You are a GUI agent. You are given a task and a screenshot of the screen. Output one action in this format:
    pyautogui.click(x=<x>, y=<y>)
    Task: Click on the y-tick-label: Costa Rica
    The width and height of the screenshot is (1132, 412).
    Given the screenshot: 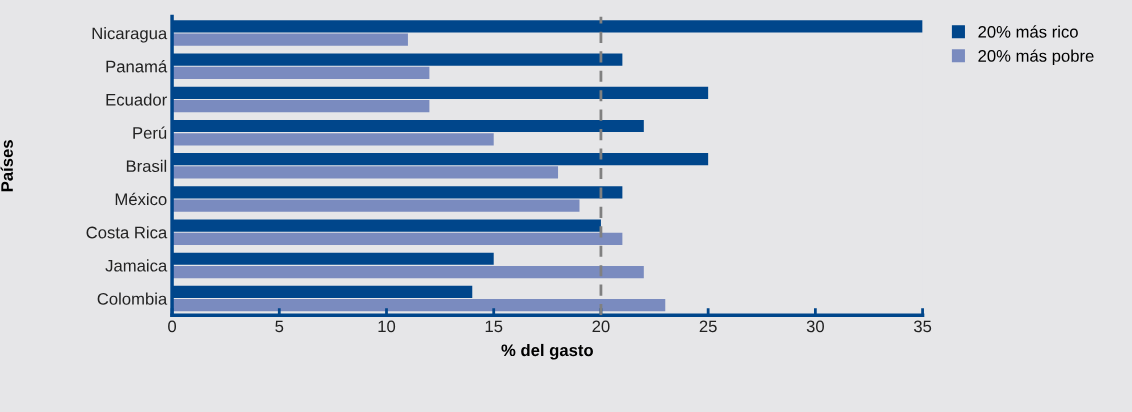 What is the action you would take?
    pyautogui.click(x=127, y=232)
    